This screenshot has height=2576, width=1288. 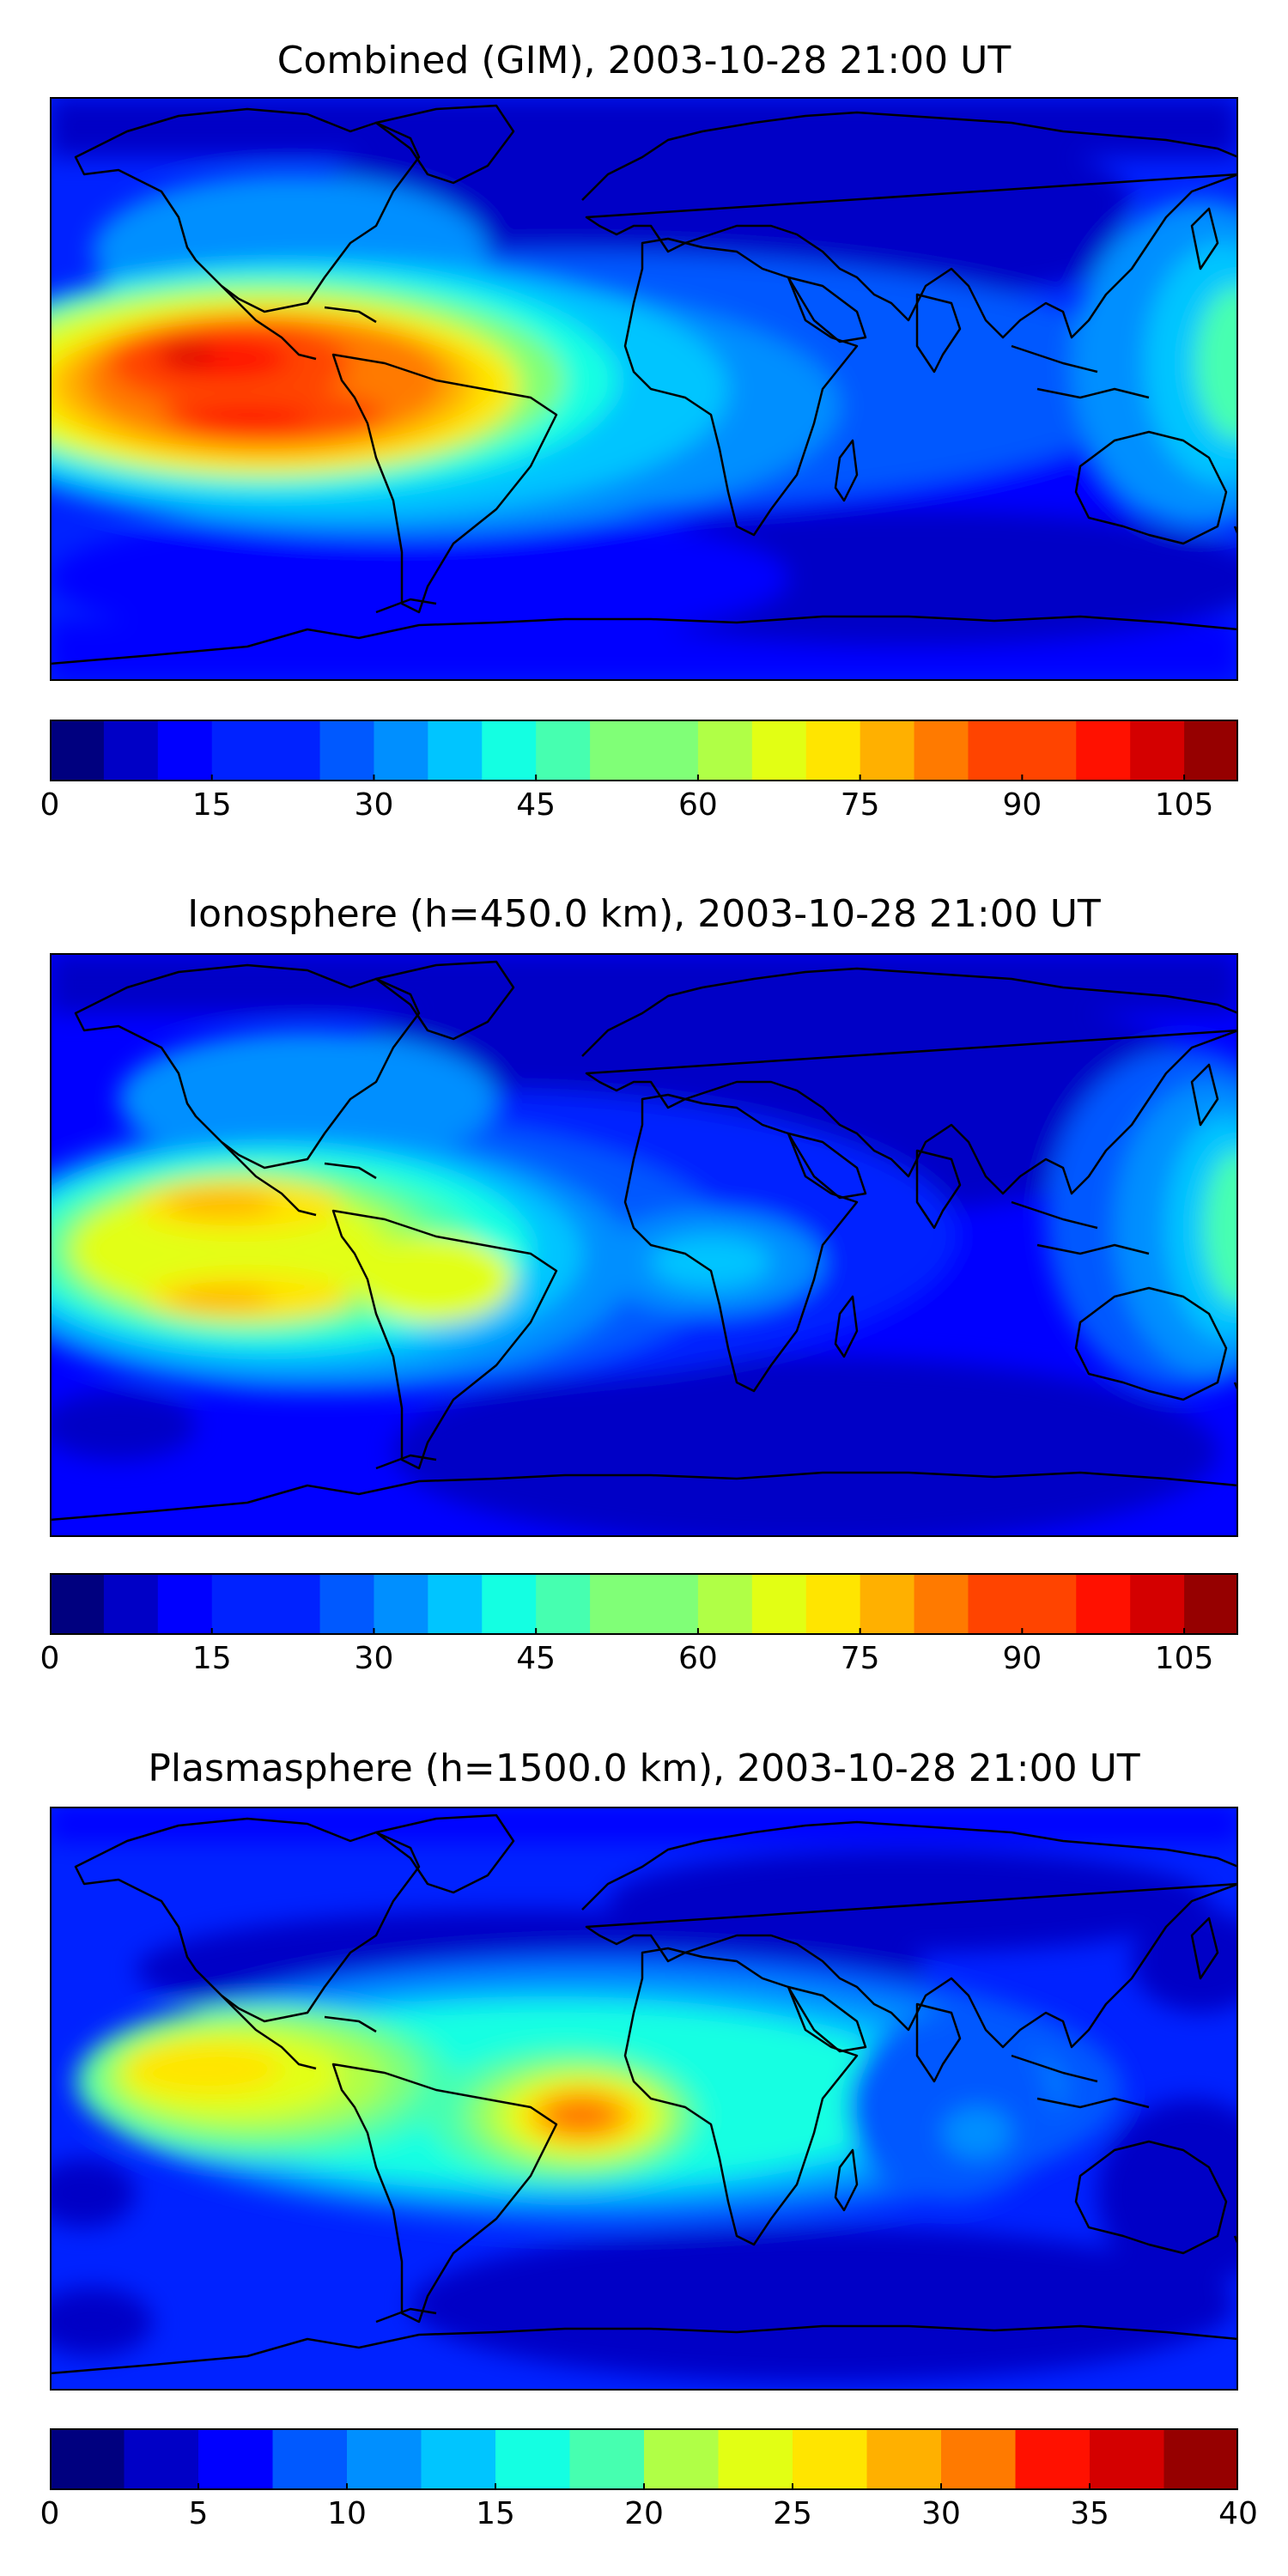 I want to click on colorbar-tick-label: 35, so click(x=1089, y=2514).